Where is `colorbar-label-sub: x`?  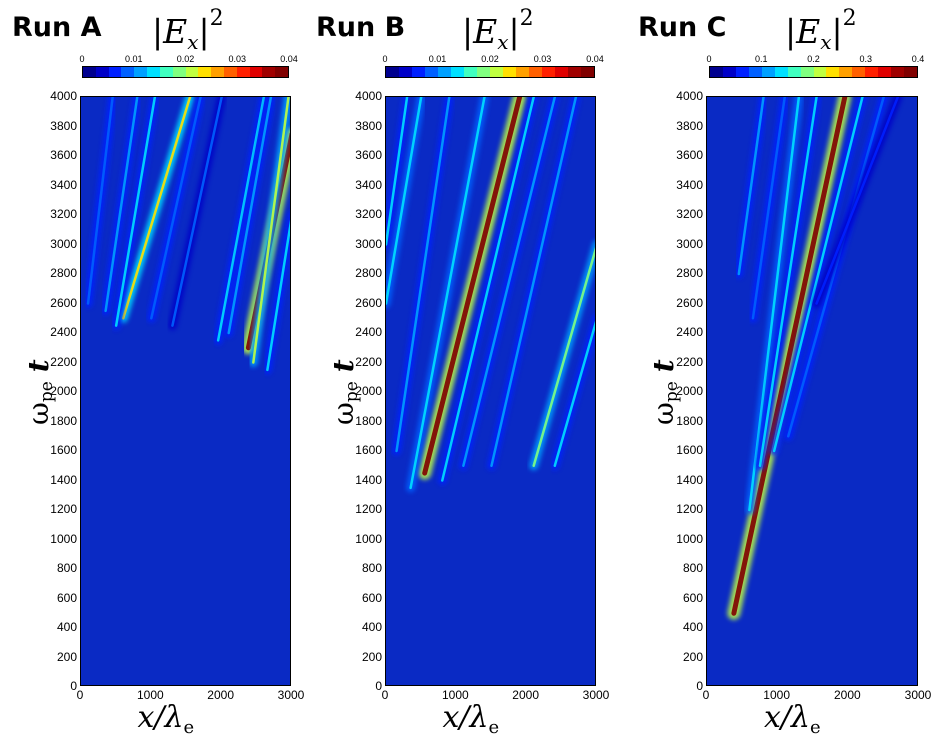 colorbar-label-sub: x is located at coordinates (193, 42).